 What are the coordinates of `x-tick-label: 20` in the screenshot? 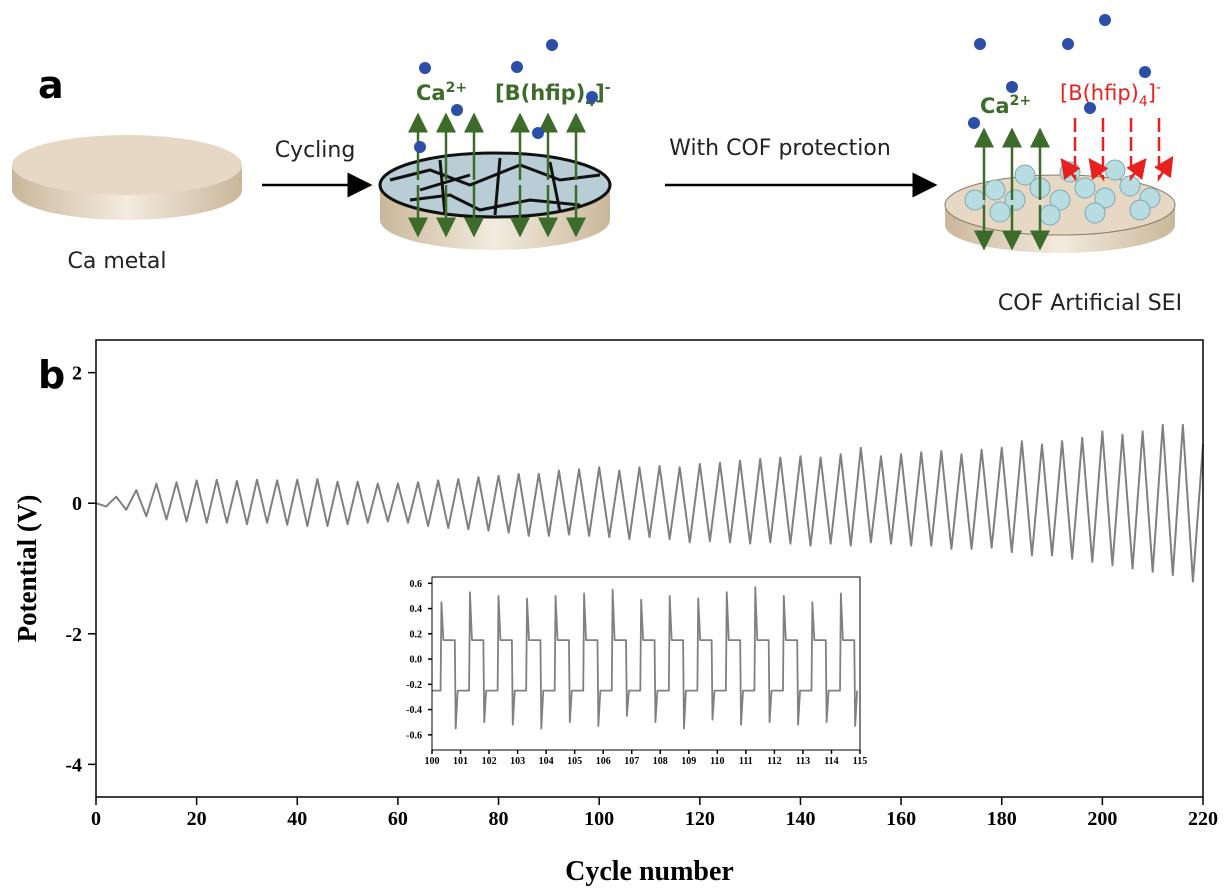 It's located at (197, 819).